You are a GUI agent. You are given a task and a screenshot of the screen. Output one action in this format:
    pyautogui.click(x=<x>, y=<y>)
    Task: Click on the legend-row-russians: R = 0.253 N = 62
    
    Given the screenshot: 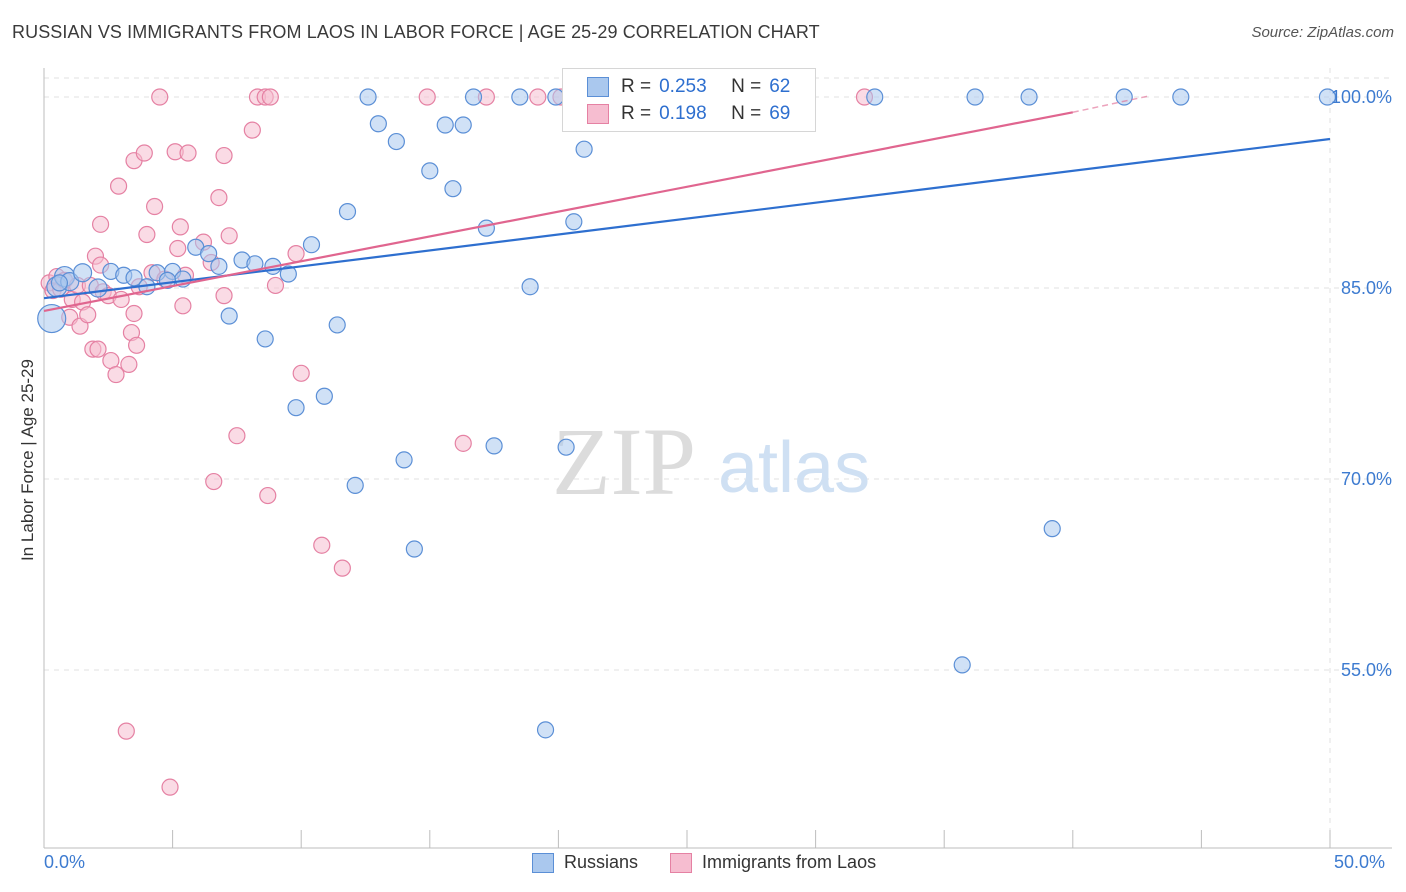 What is the action you would take?
    pyautogui.click(x=688, y=87)
    